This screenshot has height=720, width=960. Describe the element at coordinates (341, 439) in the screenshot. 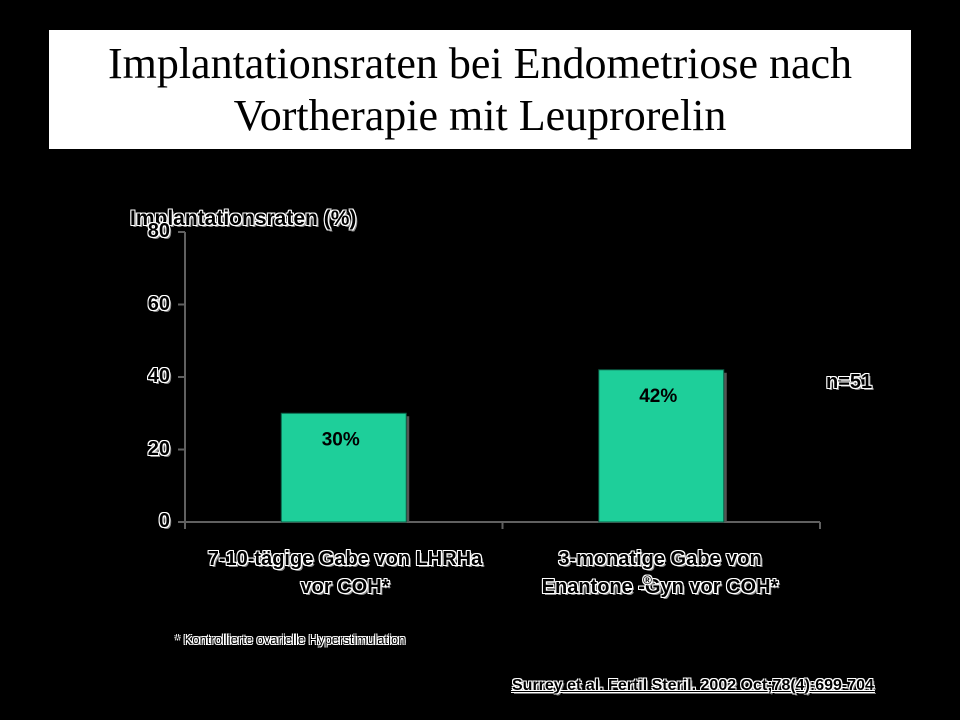

I see `bar-data-label: 30%` at that location.